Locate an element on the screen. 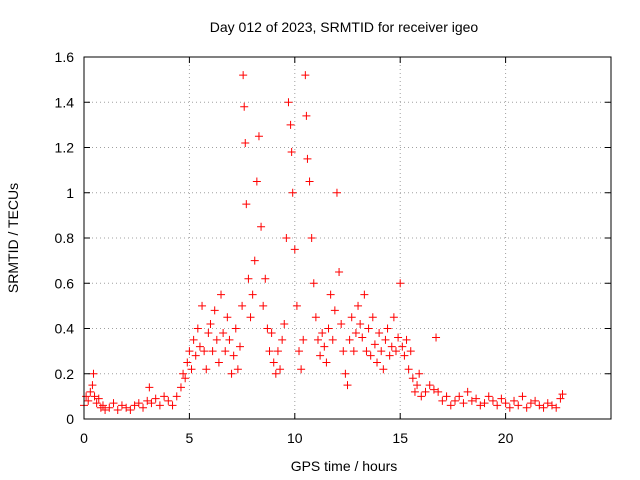  x-tick-label: 5 is located at coordinates (190, 438).